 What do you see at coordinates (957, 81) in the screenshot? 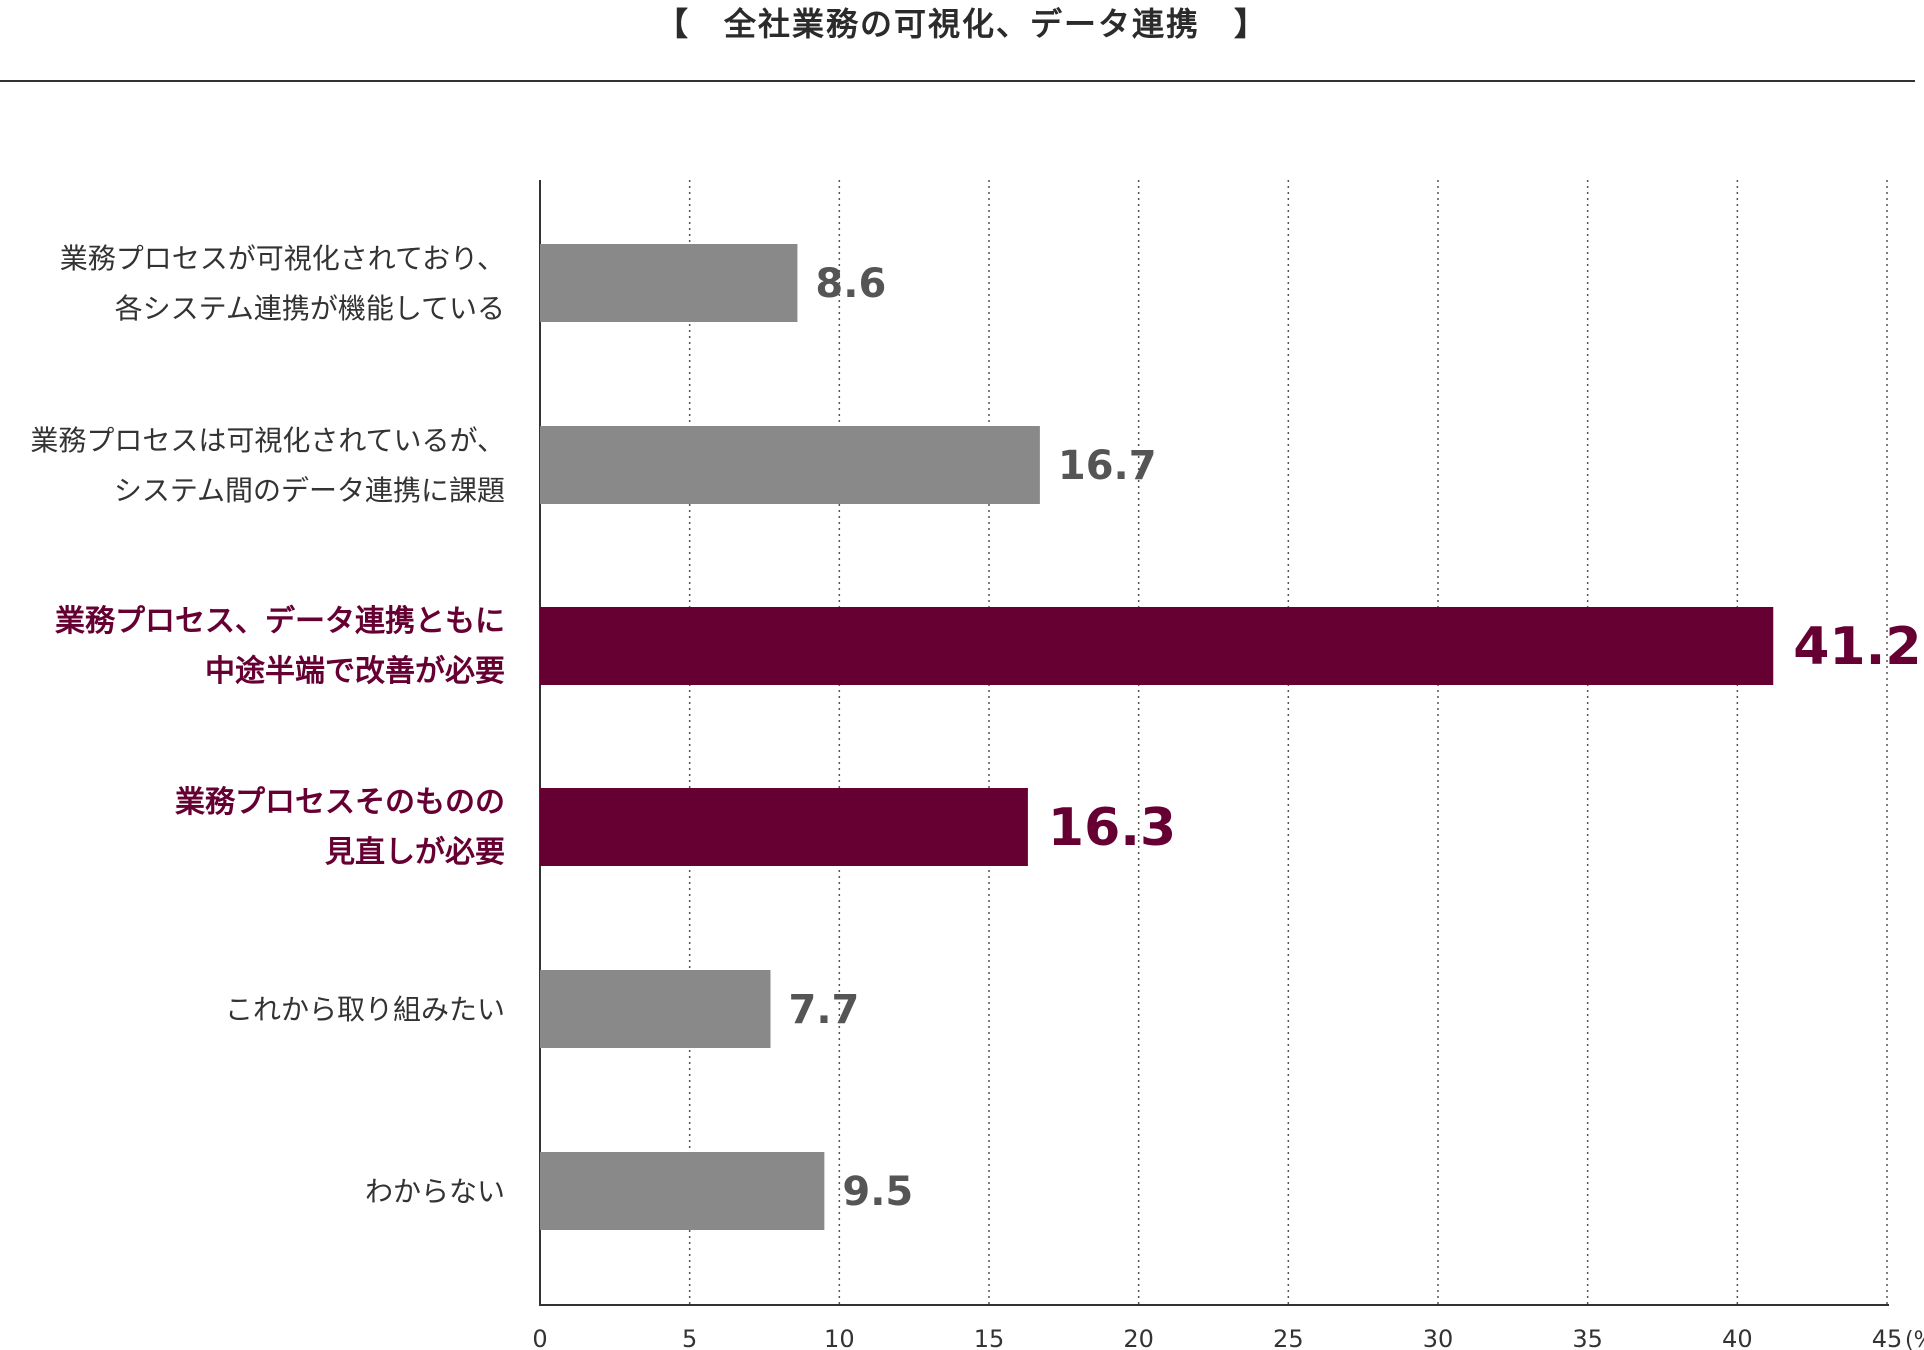
I see `title-divider` at bounding box center [957, 81].